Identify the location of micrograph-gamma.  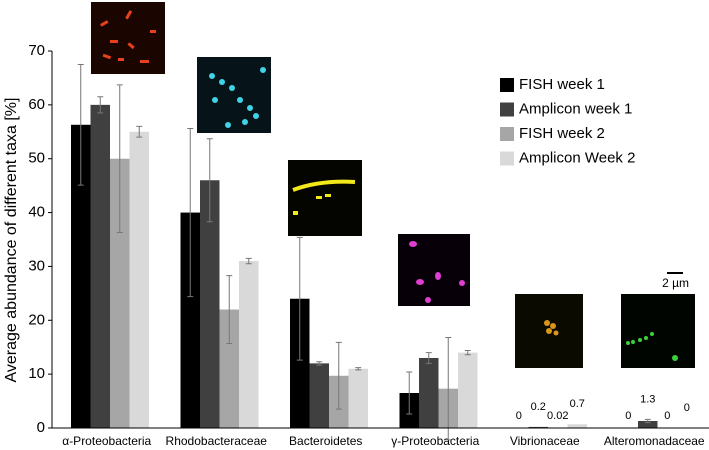
(434, 270).